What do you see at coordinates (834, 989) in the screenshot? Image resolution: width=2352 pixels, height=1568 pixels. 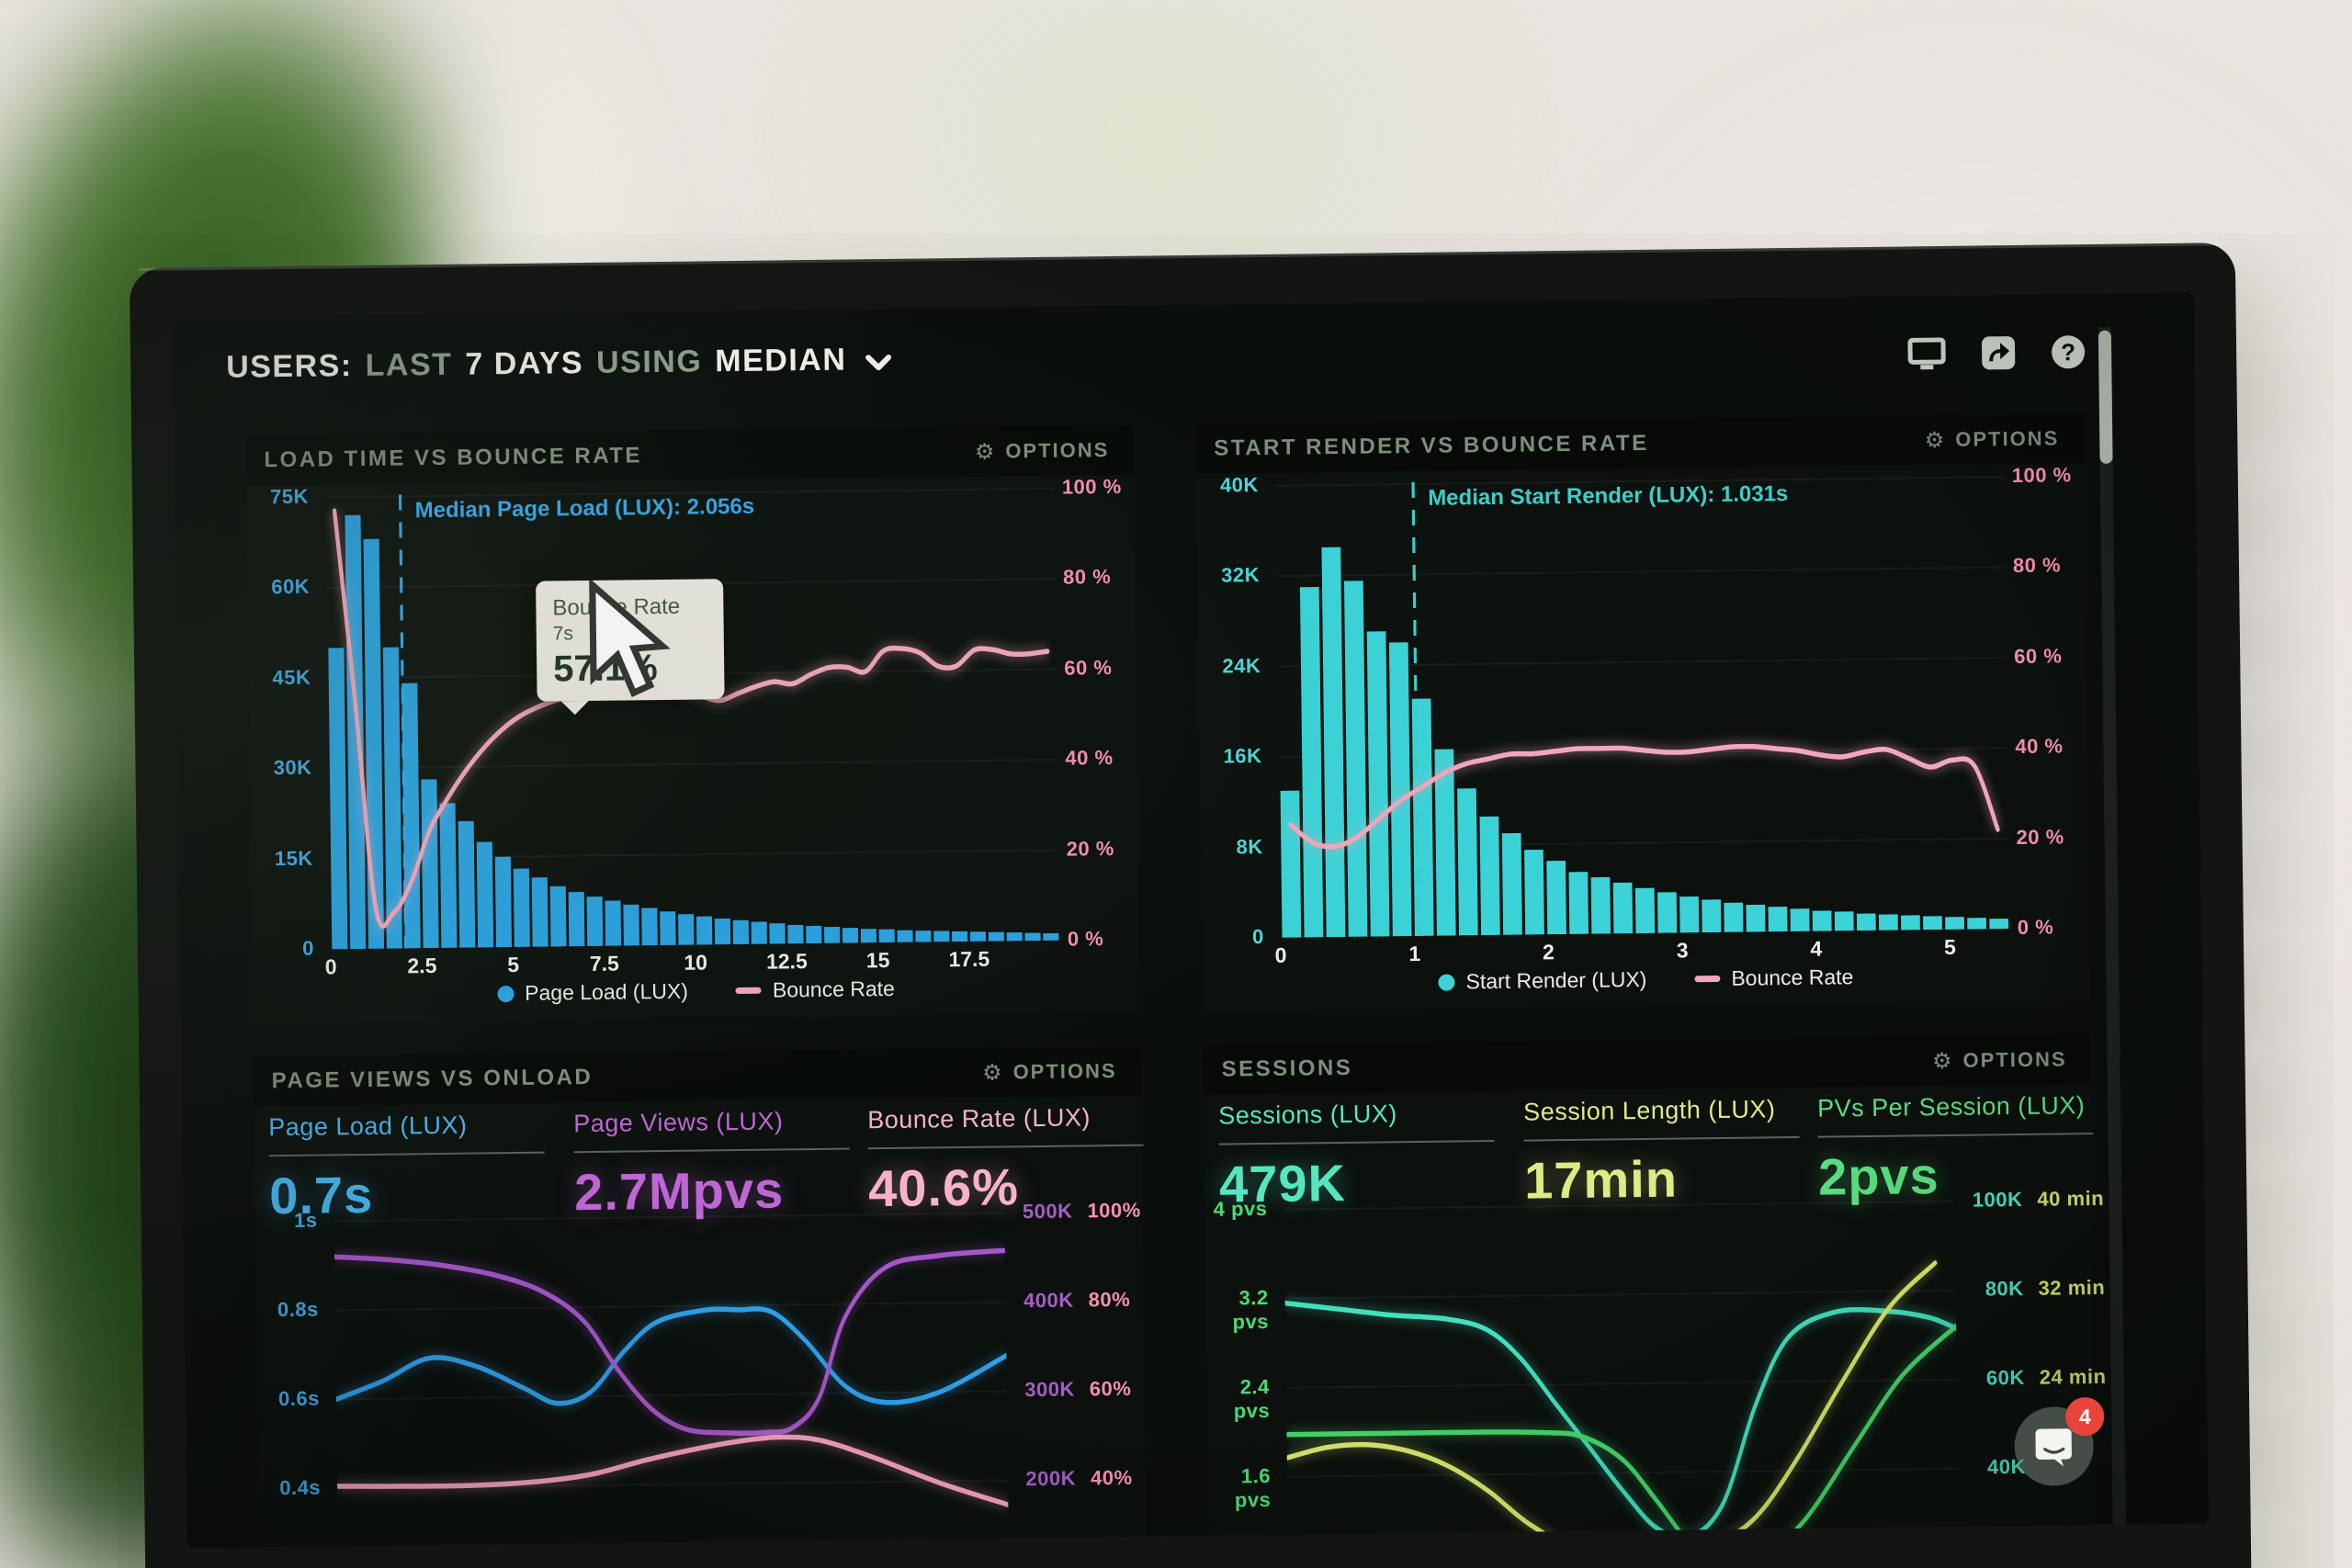 I see `legend-label: Bounce Rate` at bounding box center [834, 989].